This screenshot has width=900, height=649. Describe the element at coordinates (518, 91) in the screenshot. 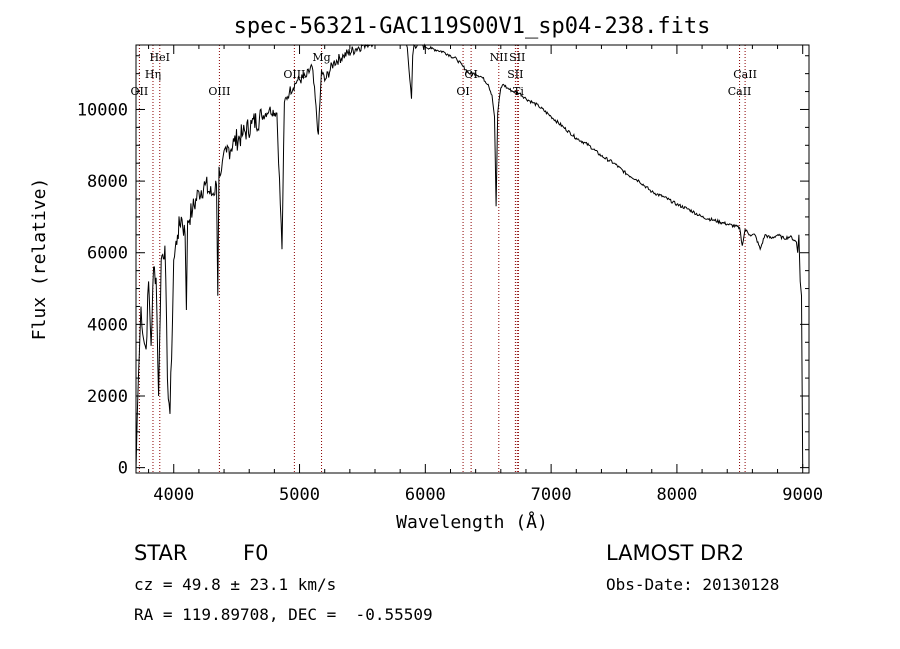

I see `line-label: Ti` at that location.